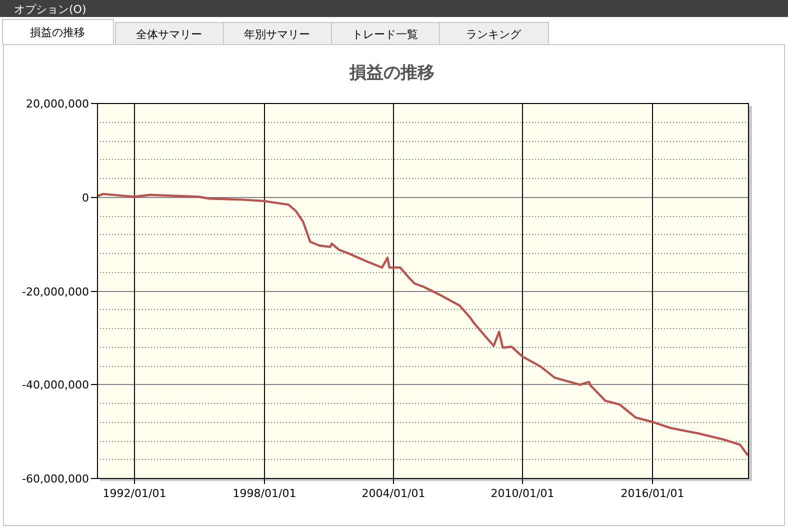  What do you see at coordinates (494, 34) in the screenshot?
I see `text: ランキング` at bounding box center [494, 34].